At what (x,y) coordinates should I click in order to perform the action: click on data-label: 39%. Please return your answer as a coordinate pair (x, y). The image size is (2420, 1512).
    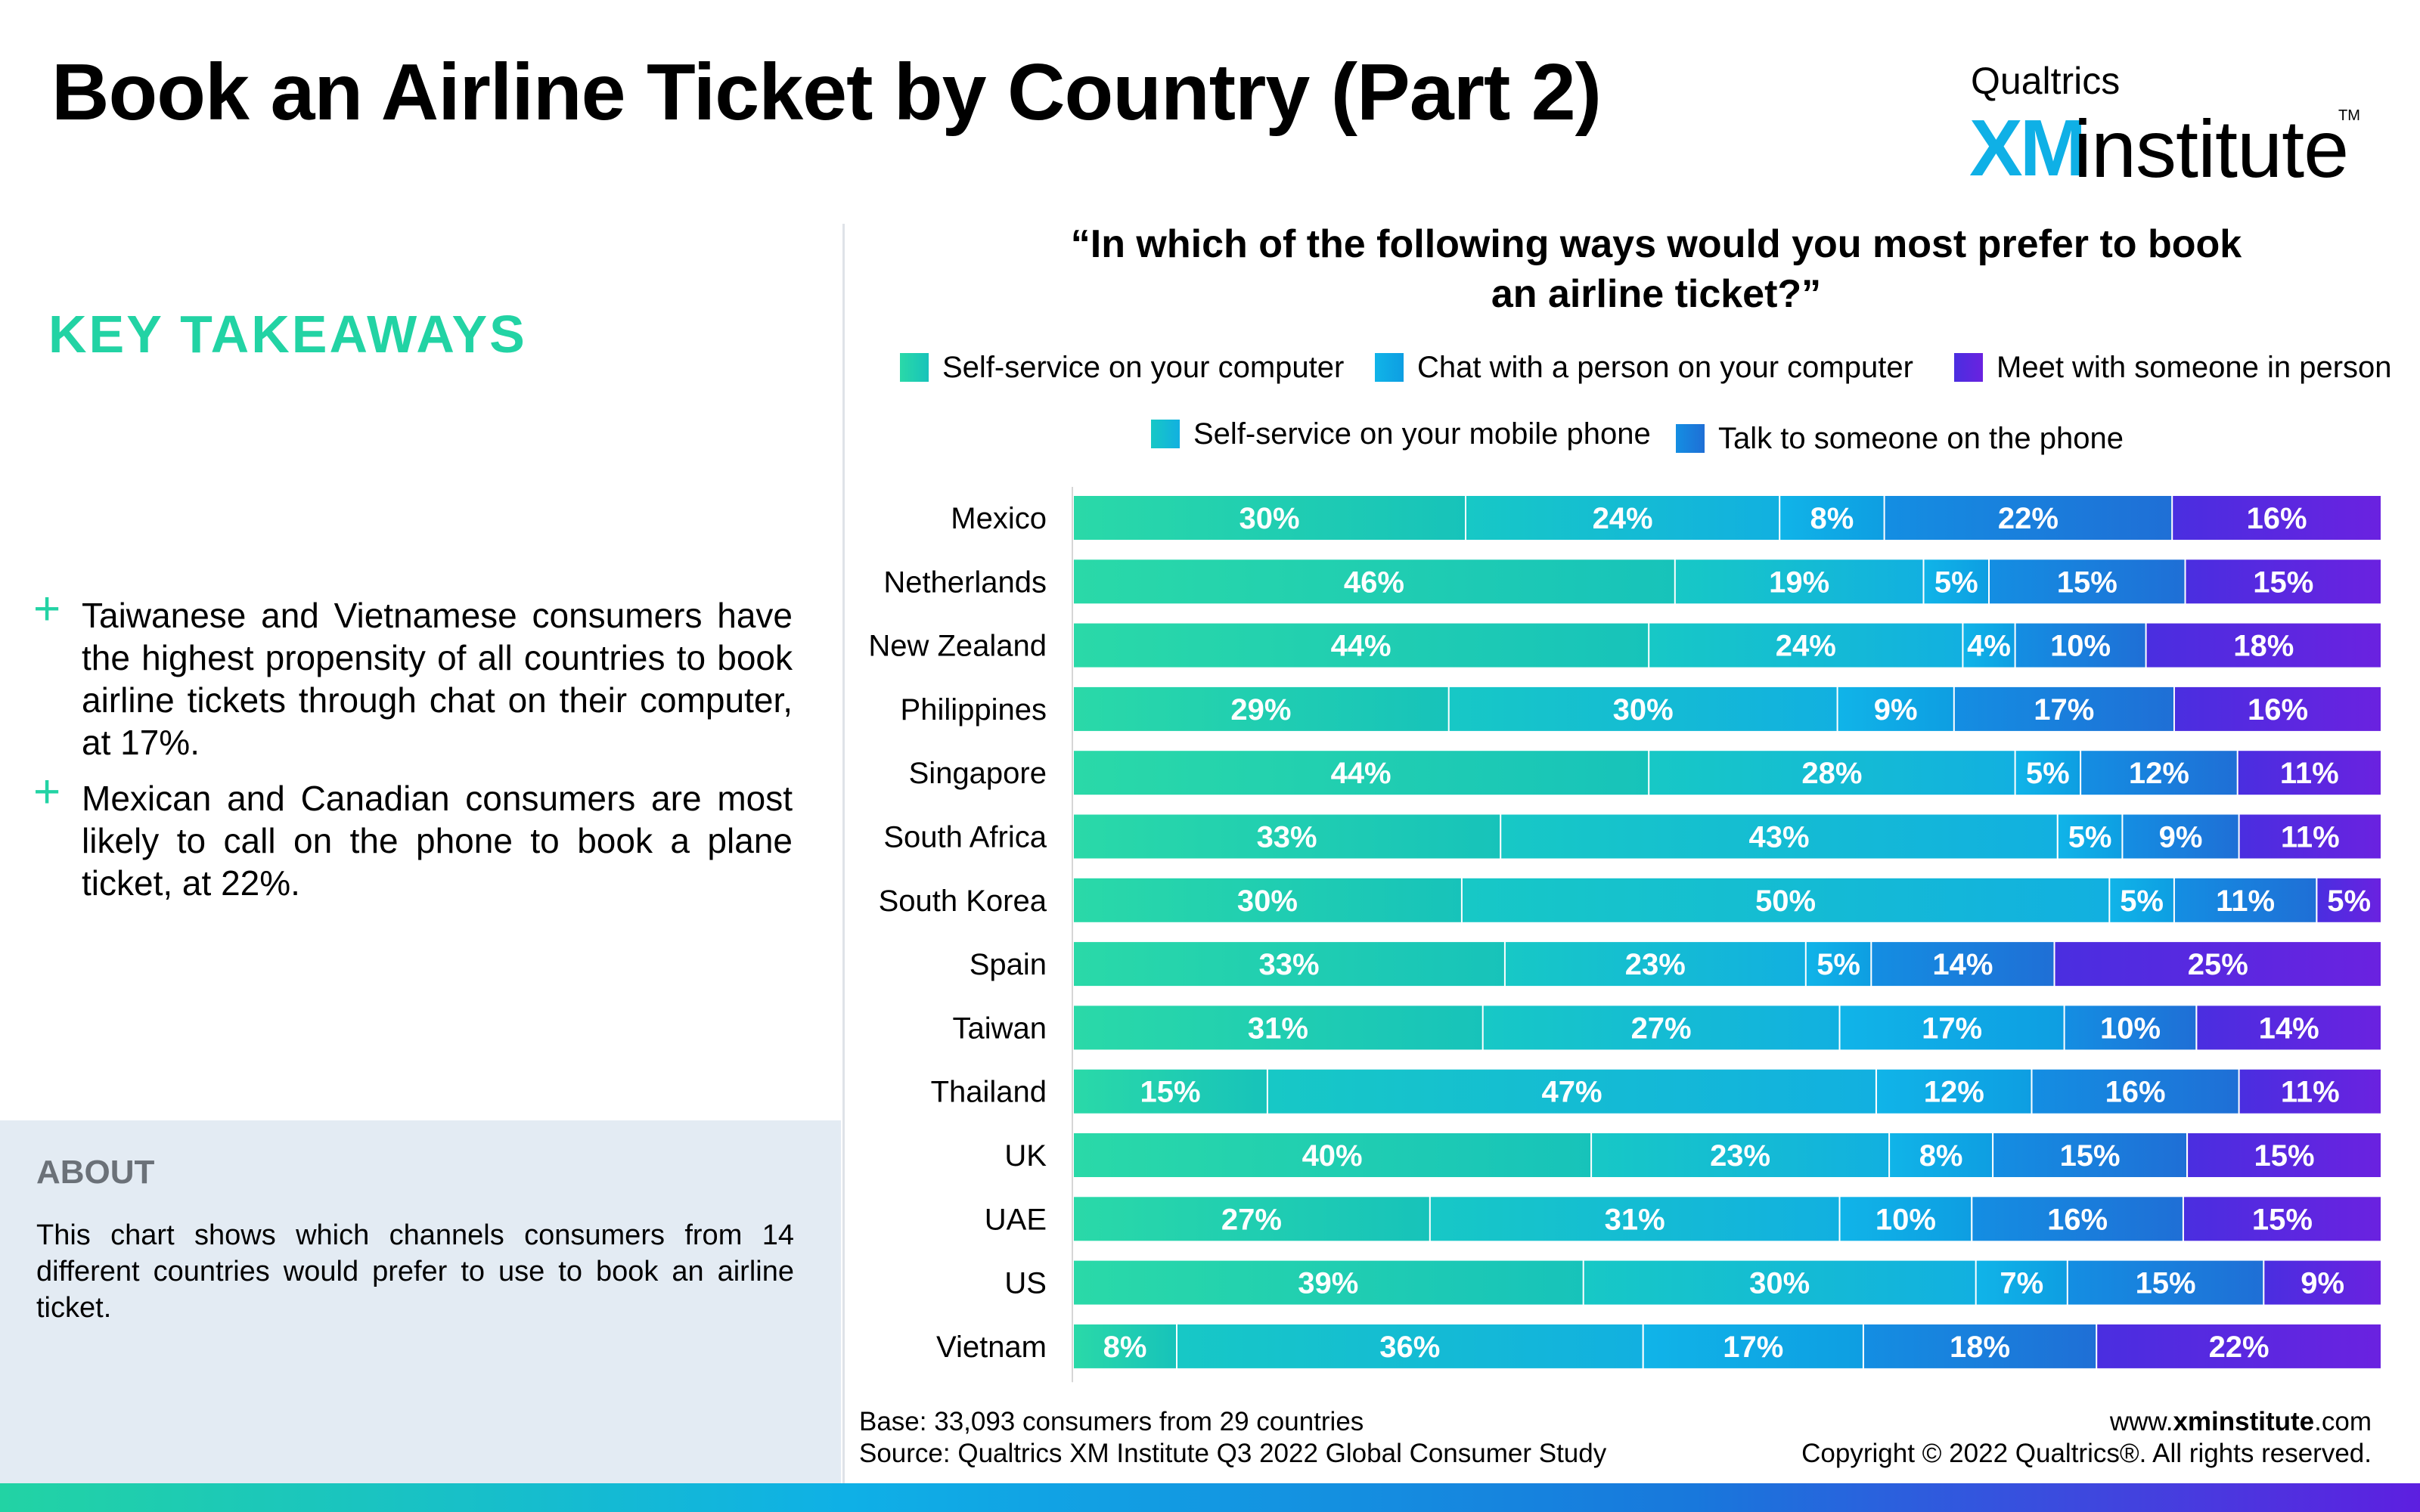
    Looking at the image, I should click on (1328, 1283).